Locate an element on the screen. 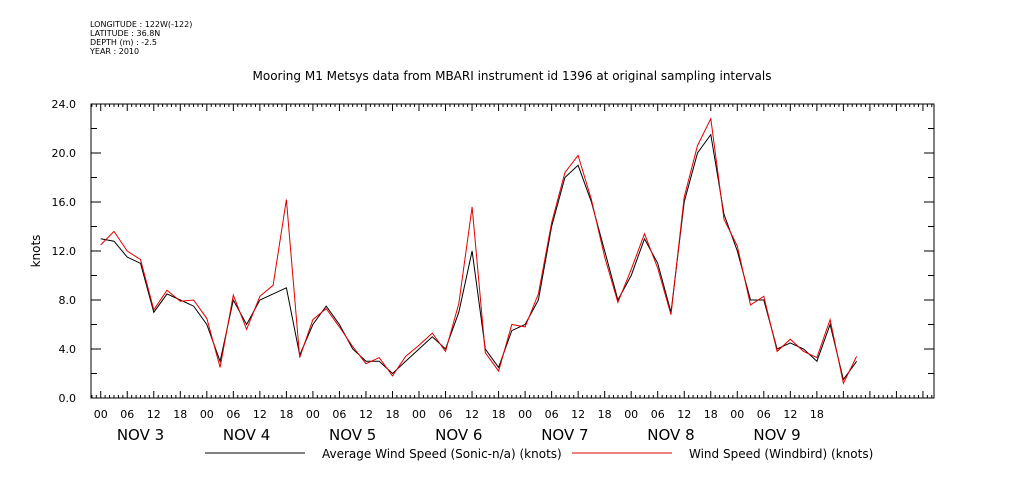 This screenshot has width=1009, height=504. day-label: NOV 5 is located at coordinates (352, 435).